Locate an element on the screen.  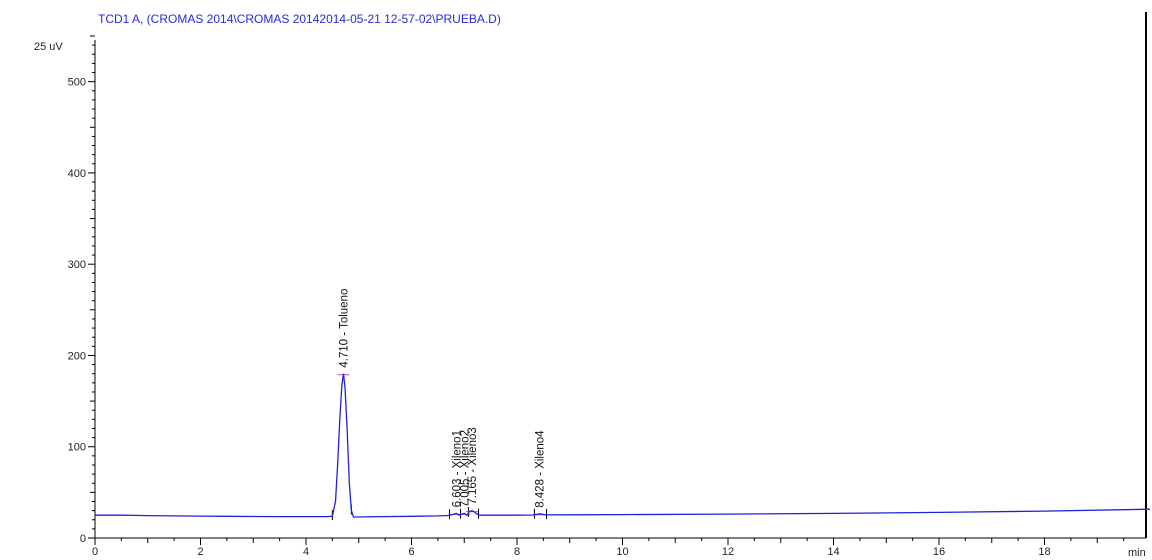
peak-label: 8.428 - Xileno4 is located at coordinates (541, 469).